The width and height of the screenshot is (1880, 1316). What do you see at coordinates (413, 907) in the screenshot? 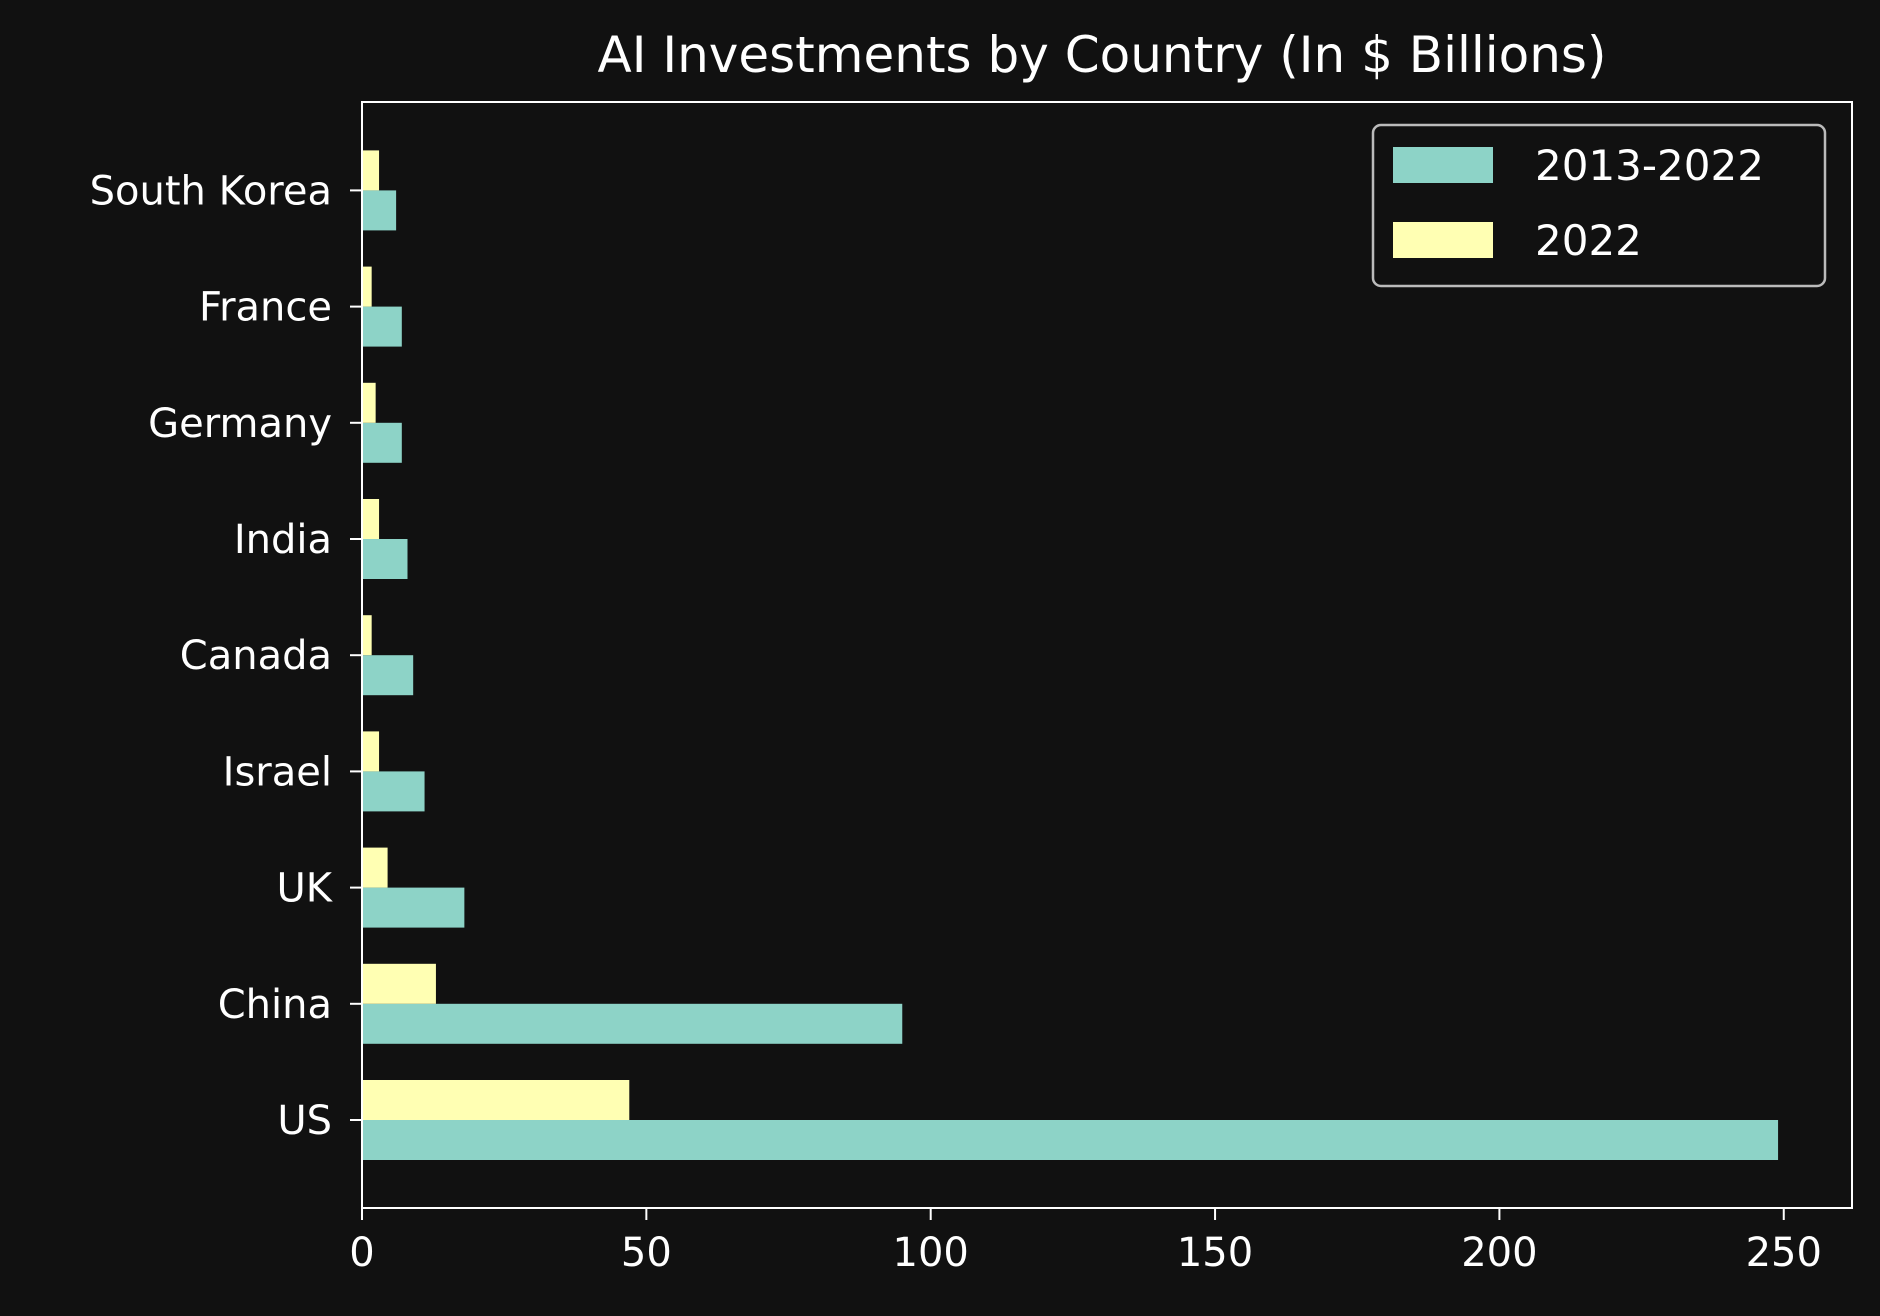
I see `bar-uk-2013-2022` at bounding box center [413, 907].